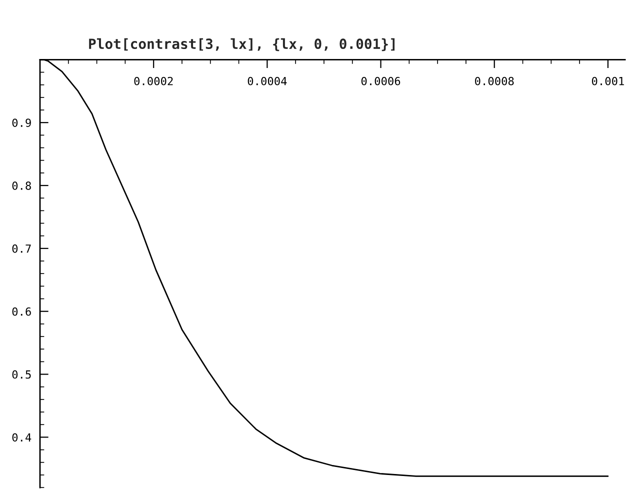 The width and height of the screenshot is (626, 489). I want to click on x-tick-label: 0.0002, so click(153, 81).